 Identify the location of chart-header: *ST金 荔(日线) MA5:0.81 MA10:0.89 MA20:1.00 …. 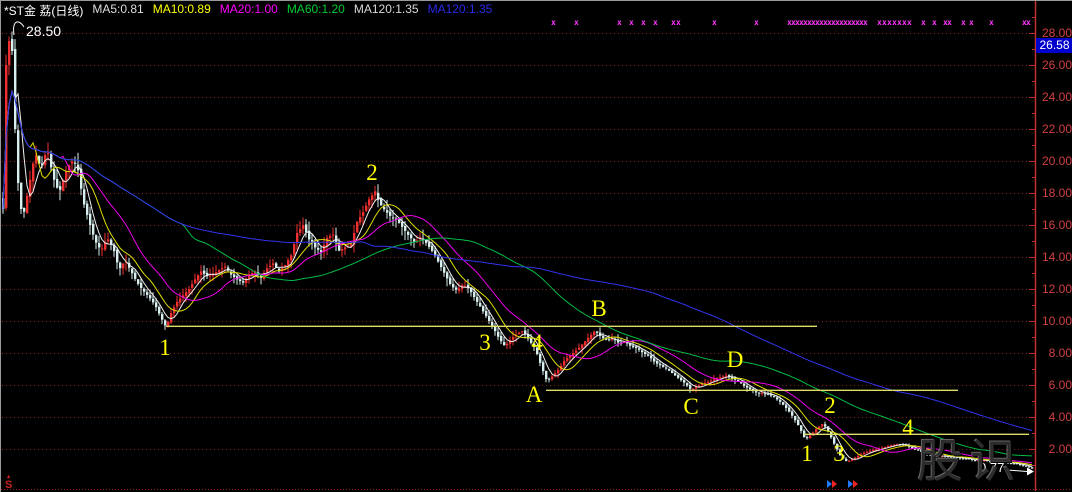
(248, 10).